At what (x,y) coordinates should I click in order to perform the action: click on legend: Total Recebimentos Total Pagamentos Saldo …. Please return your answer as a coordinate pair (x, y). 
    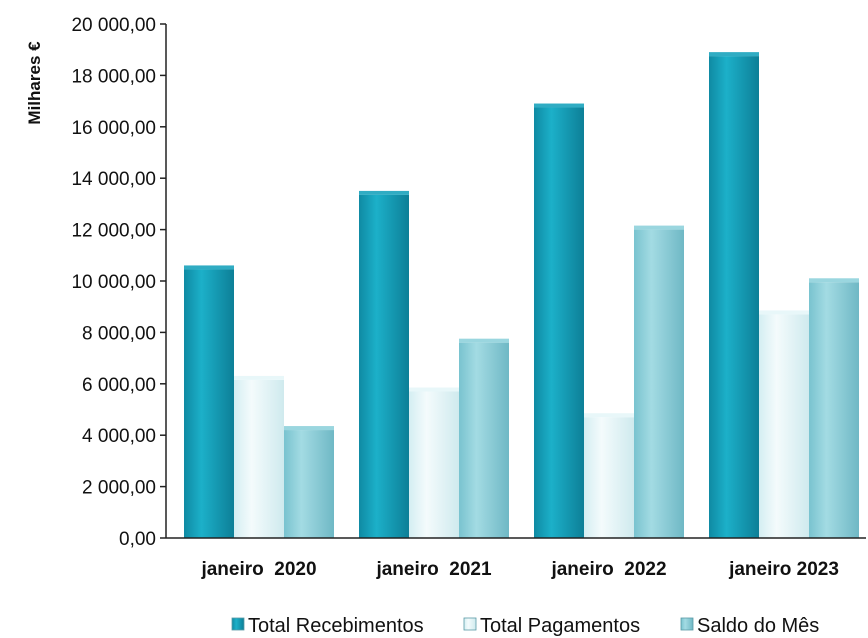
    Looking at the image, I should click on (525, 626).